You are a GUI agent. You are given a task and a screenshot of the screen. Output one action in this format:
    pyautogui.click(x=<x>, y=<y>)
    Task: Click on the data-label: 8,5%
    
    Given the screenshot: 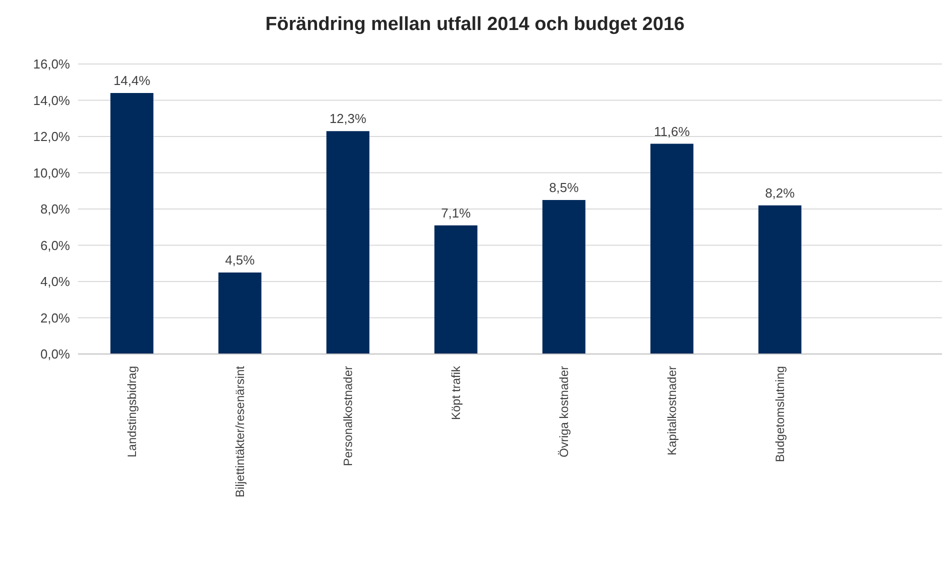 What is the action you would take?
    pyautogui.click(x=564, y=187)
    